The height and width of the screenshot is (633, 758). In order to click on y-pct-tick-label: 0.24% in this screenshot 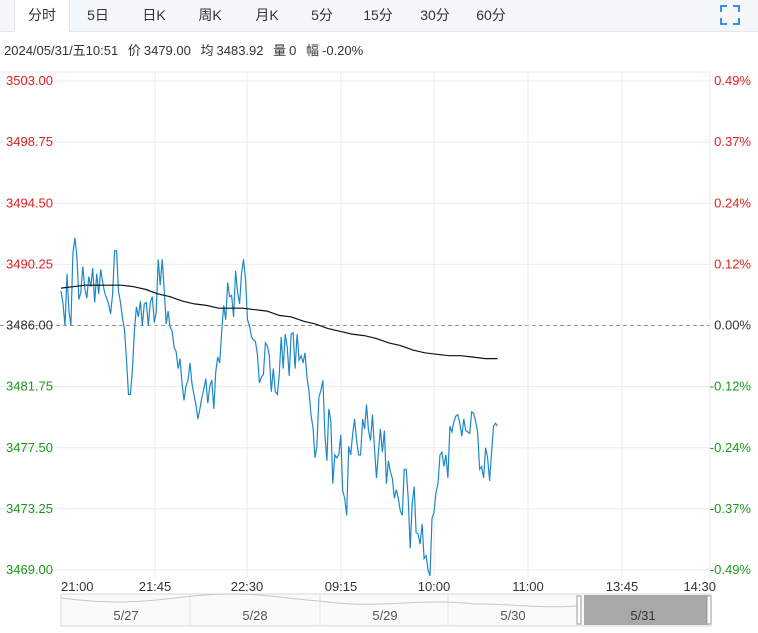, I will do `click(732, 202)`.